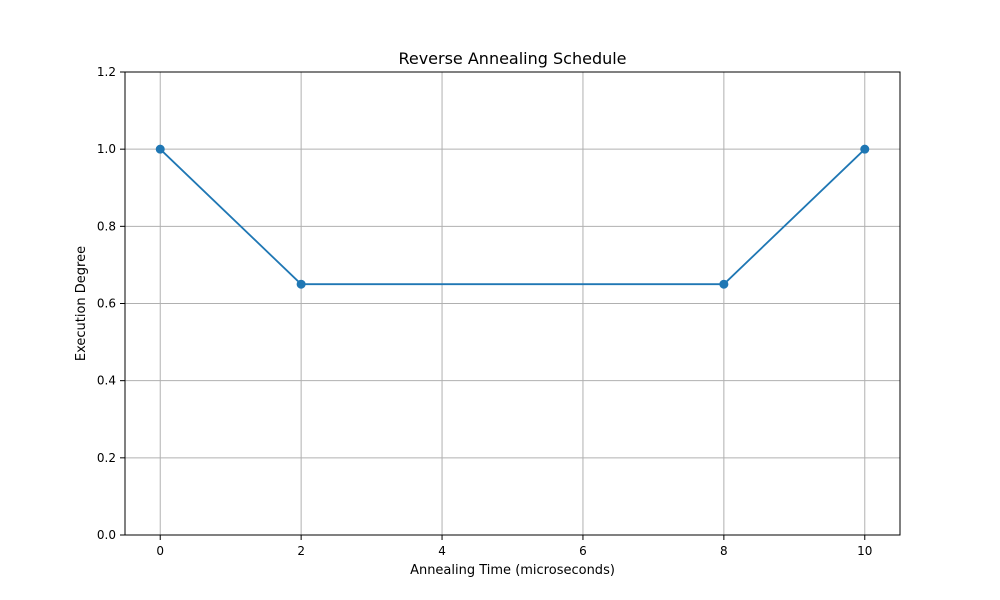 The image size is (1000, 600). I want to click on y-axis-label: Execution Degree, so click(81, 303).